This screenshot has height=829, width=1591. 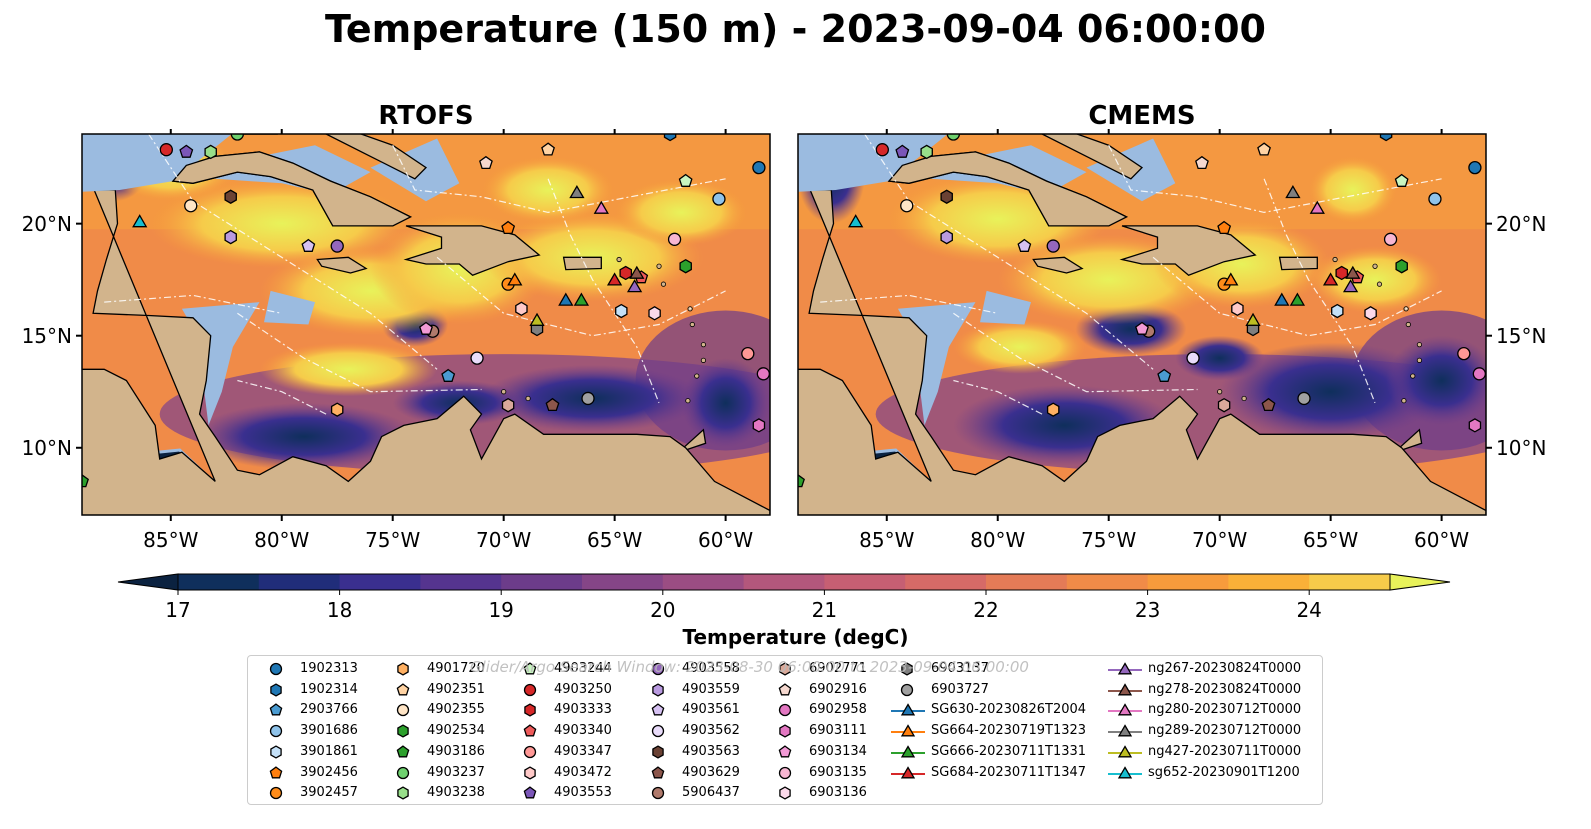 I want to click on colorbar-tick: 24, so click(x=1309, y=610).